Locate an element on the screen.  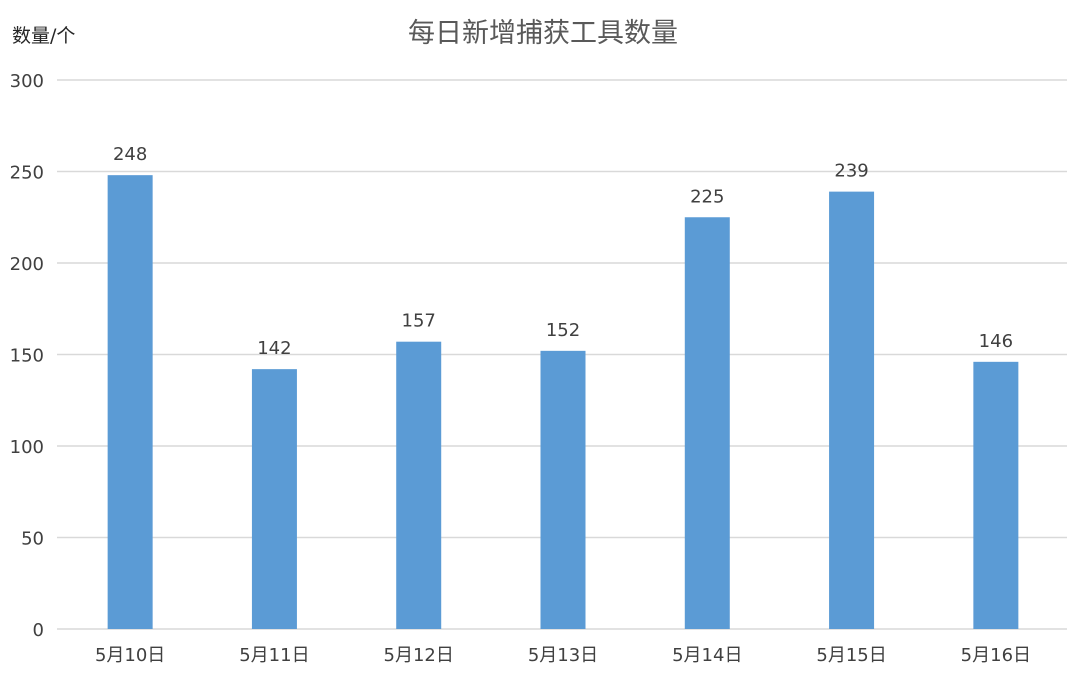
data-label: 157 is located at coordinates (419, 321).